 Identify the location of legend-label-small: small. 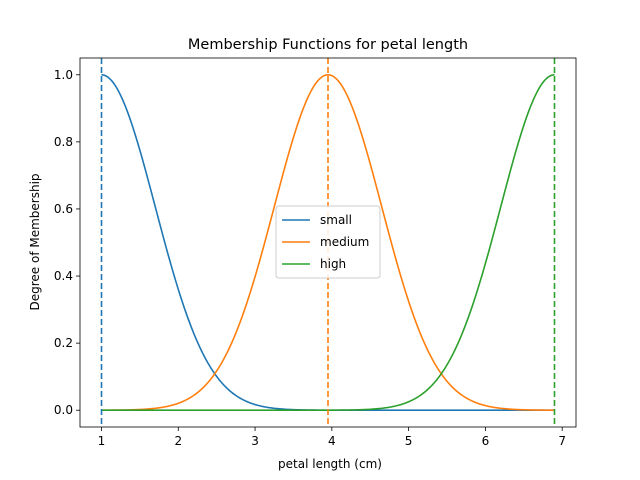
(336, 220).